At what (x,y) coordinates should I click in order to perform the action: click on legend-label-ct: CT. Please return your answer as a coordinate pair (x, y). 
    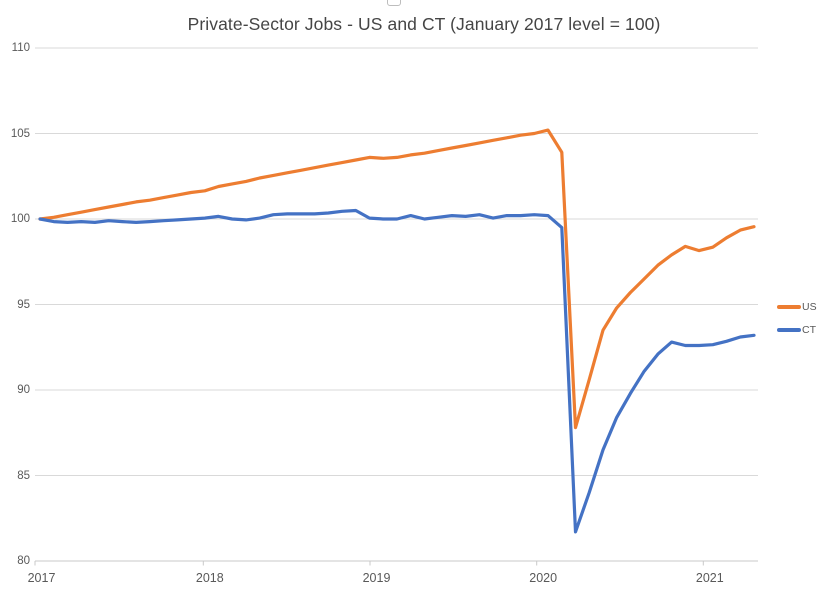
    Looking at the image, I should click on (809, 330).